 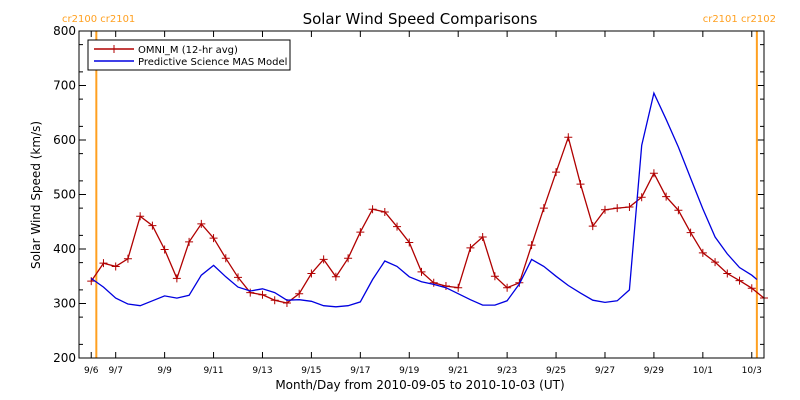 What do you see at coordinates (556, 371) in the screenshot?
I see `x-tick-label: 9/25` at bounding box center [556, 371].